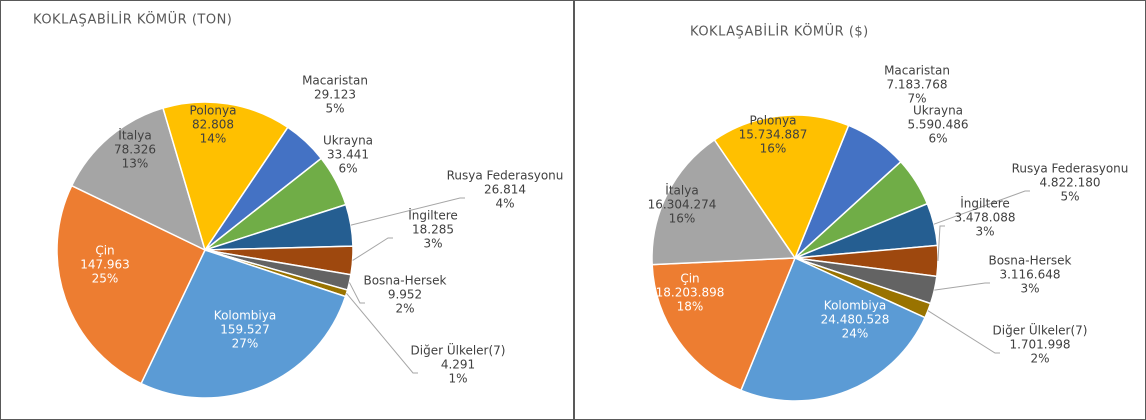  I want to click on data-label: 7.183.768, so click(916, 85).